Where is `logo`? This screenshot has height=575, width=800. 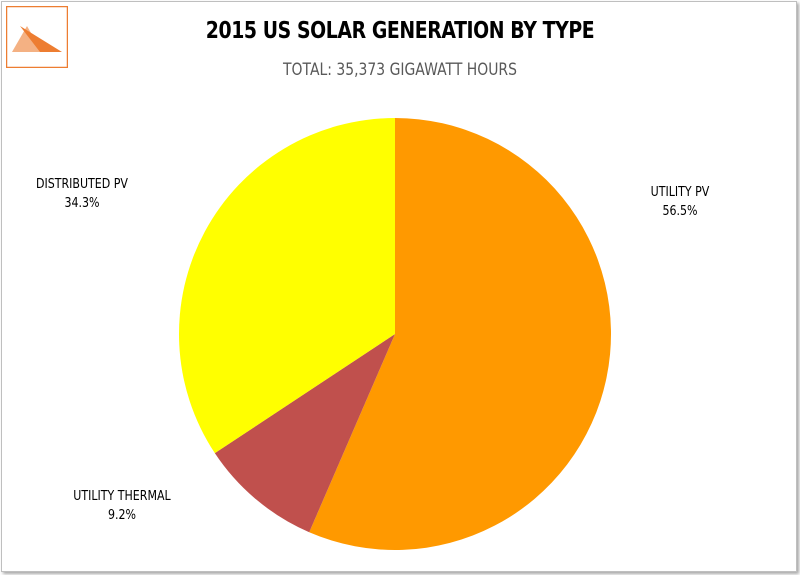 logo is located at coordinates (37, 37).